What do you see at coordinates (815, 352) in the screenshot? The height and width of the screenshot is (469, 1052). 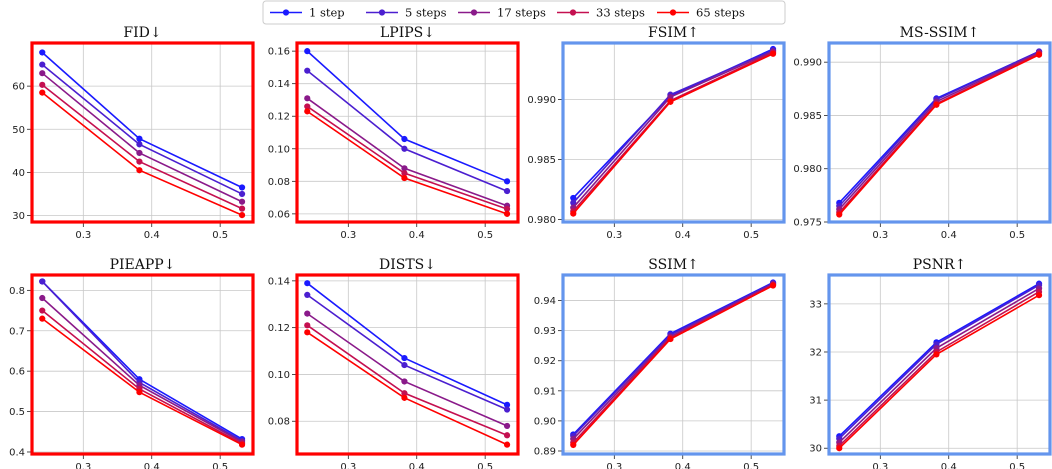 I see `y-tick-label: 32` at bounding box center [815, 352].